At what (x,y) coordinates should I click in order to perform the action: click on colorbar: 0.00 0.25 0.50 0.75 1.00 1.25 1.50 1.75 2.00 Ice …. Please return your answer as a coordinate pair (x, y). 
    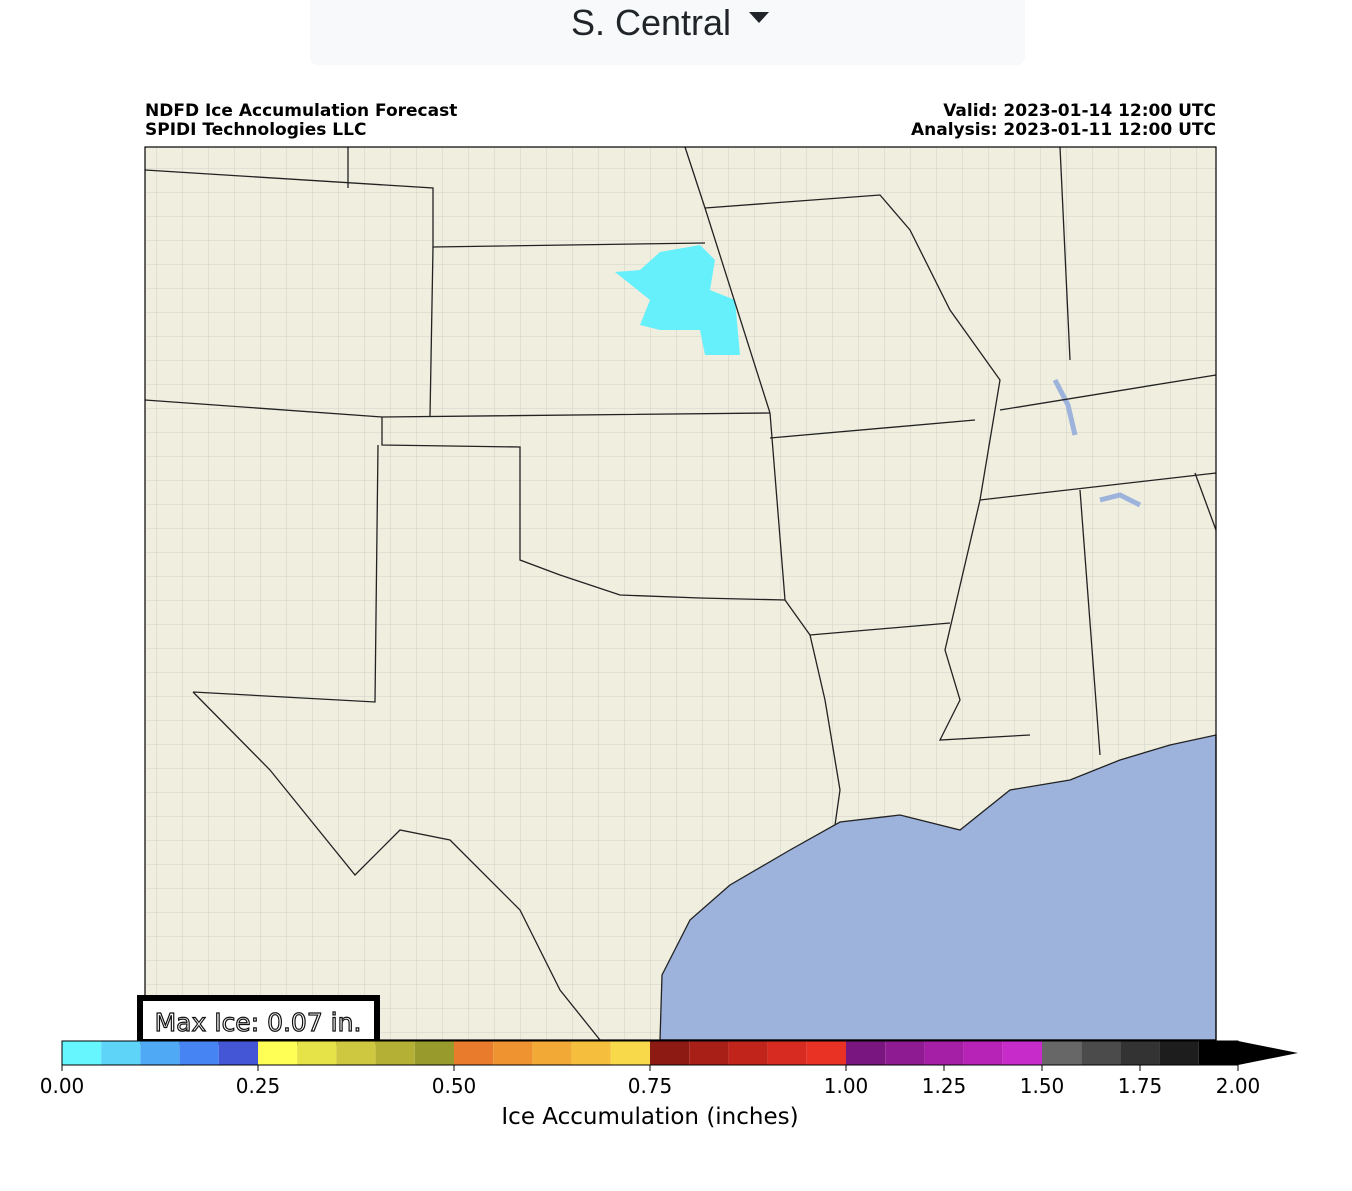
    Looking at the image, I should click on (669, 1085).